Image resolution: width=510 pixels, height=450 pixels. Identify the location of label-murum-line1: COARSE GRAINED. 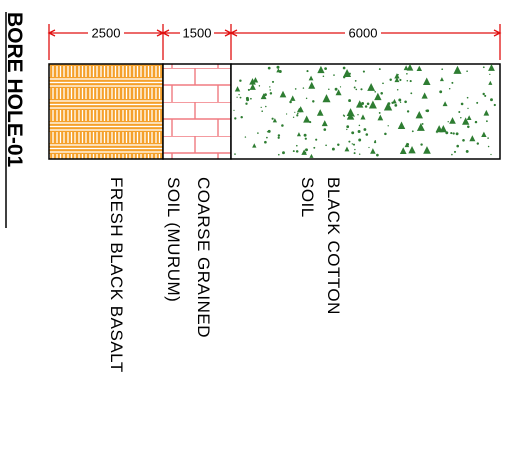
(203, 257).